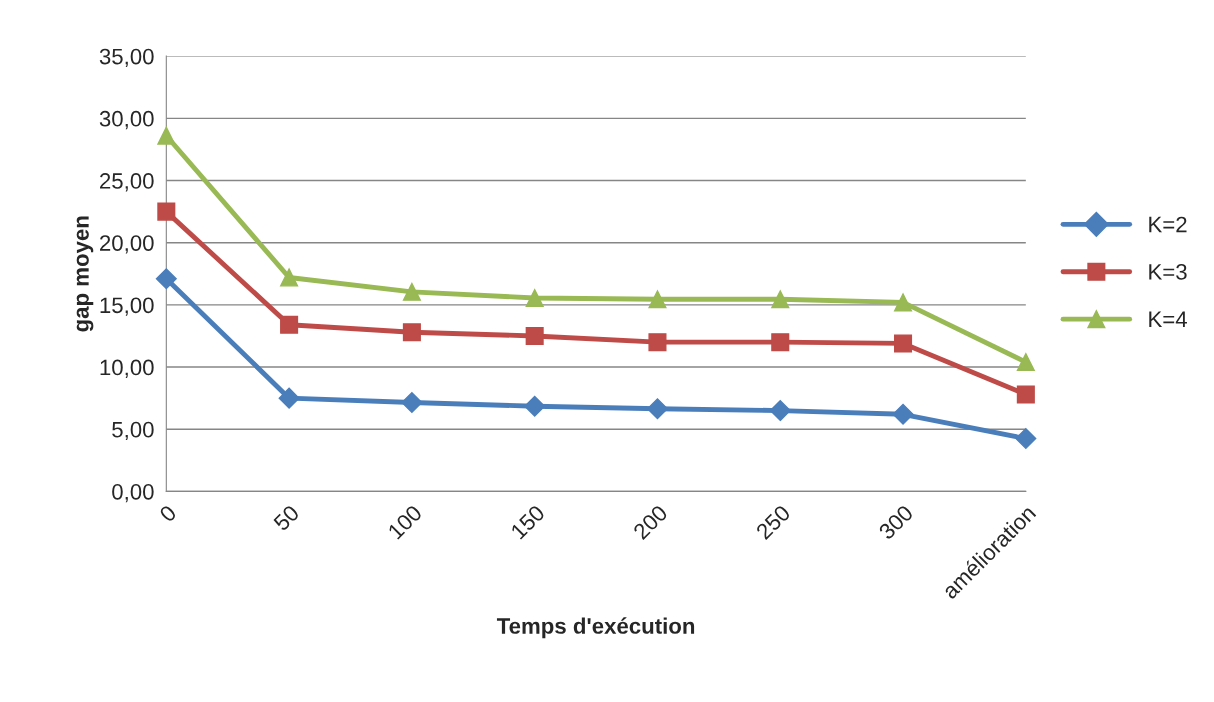  Describe the element at coordinates (286, 518) in the screenshot. I see `x-tick-label: 50` at that location.